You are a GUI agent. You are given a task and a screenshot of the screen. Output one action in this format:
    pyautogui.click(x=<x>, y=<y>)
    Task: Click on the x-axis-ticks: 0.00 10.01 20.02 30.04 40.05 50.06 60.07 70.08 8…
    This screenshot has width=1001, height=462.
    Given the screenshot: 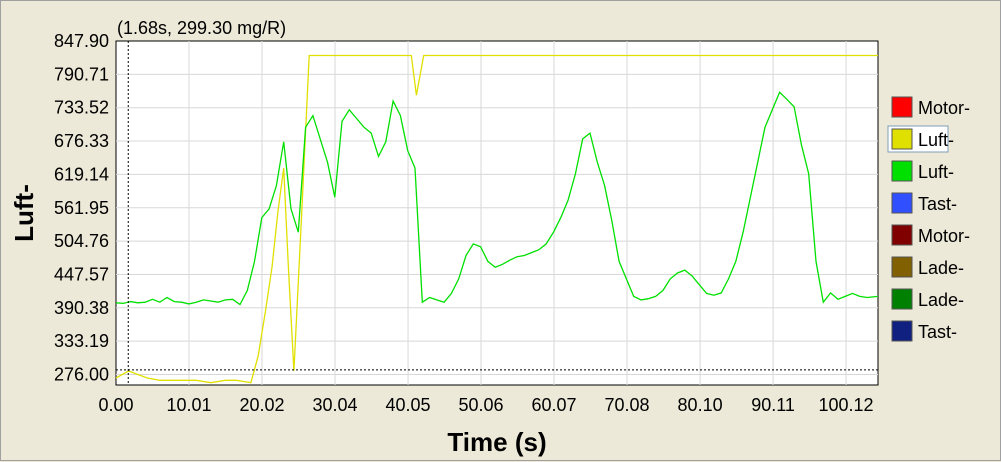 What is the action you would take?
    pyautogui.click(x=485, y=405)
    